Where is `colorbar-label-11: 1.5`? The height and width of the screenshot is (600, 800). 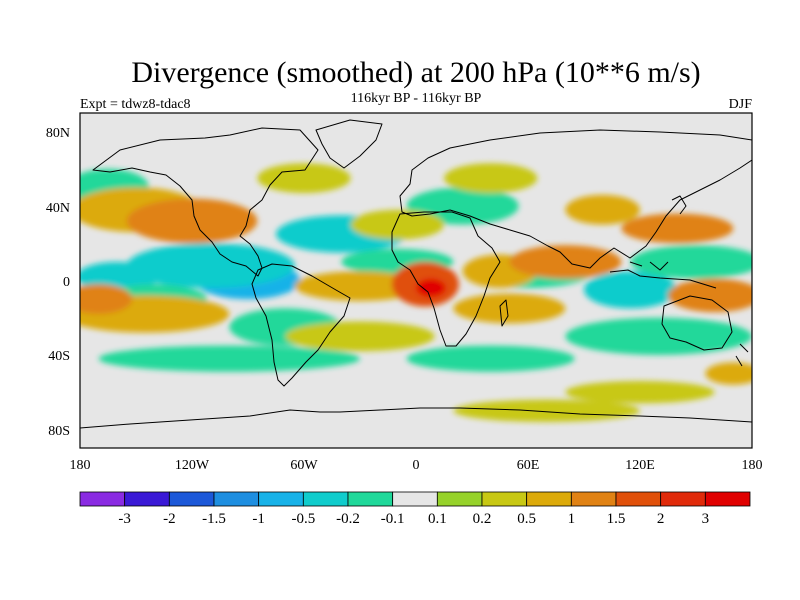 colorbar-label-11: 1.5 is located at coordinates (616, 519).